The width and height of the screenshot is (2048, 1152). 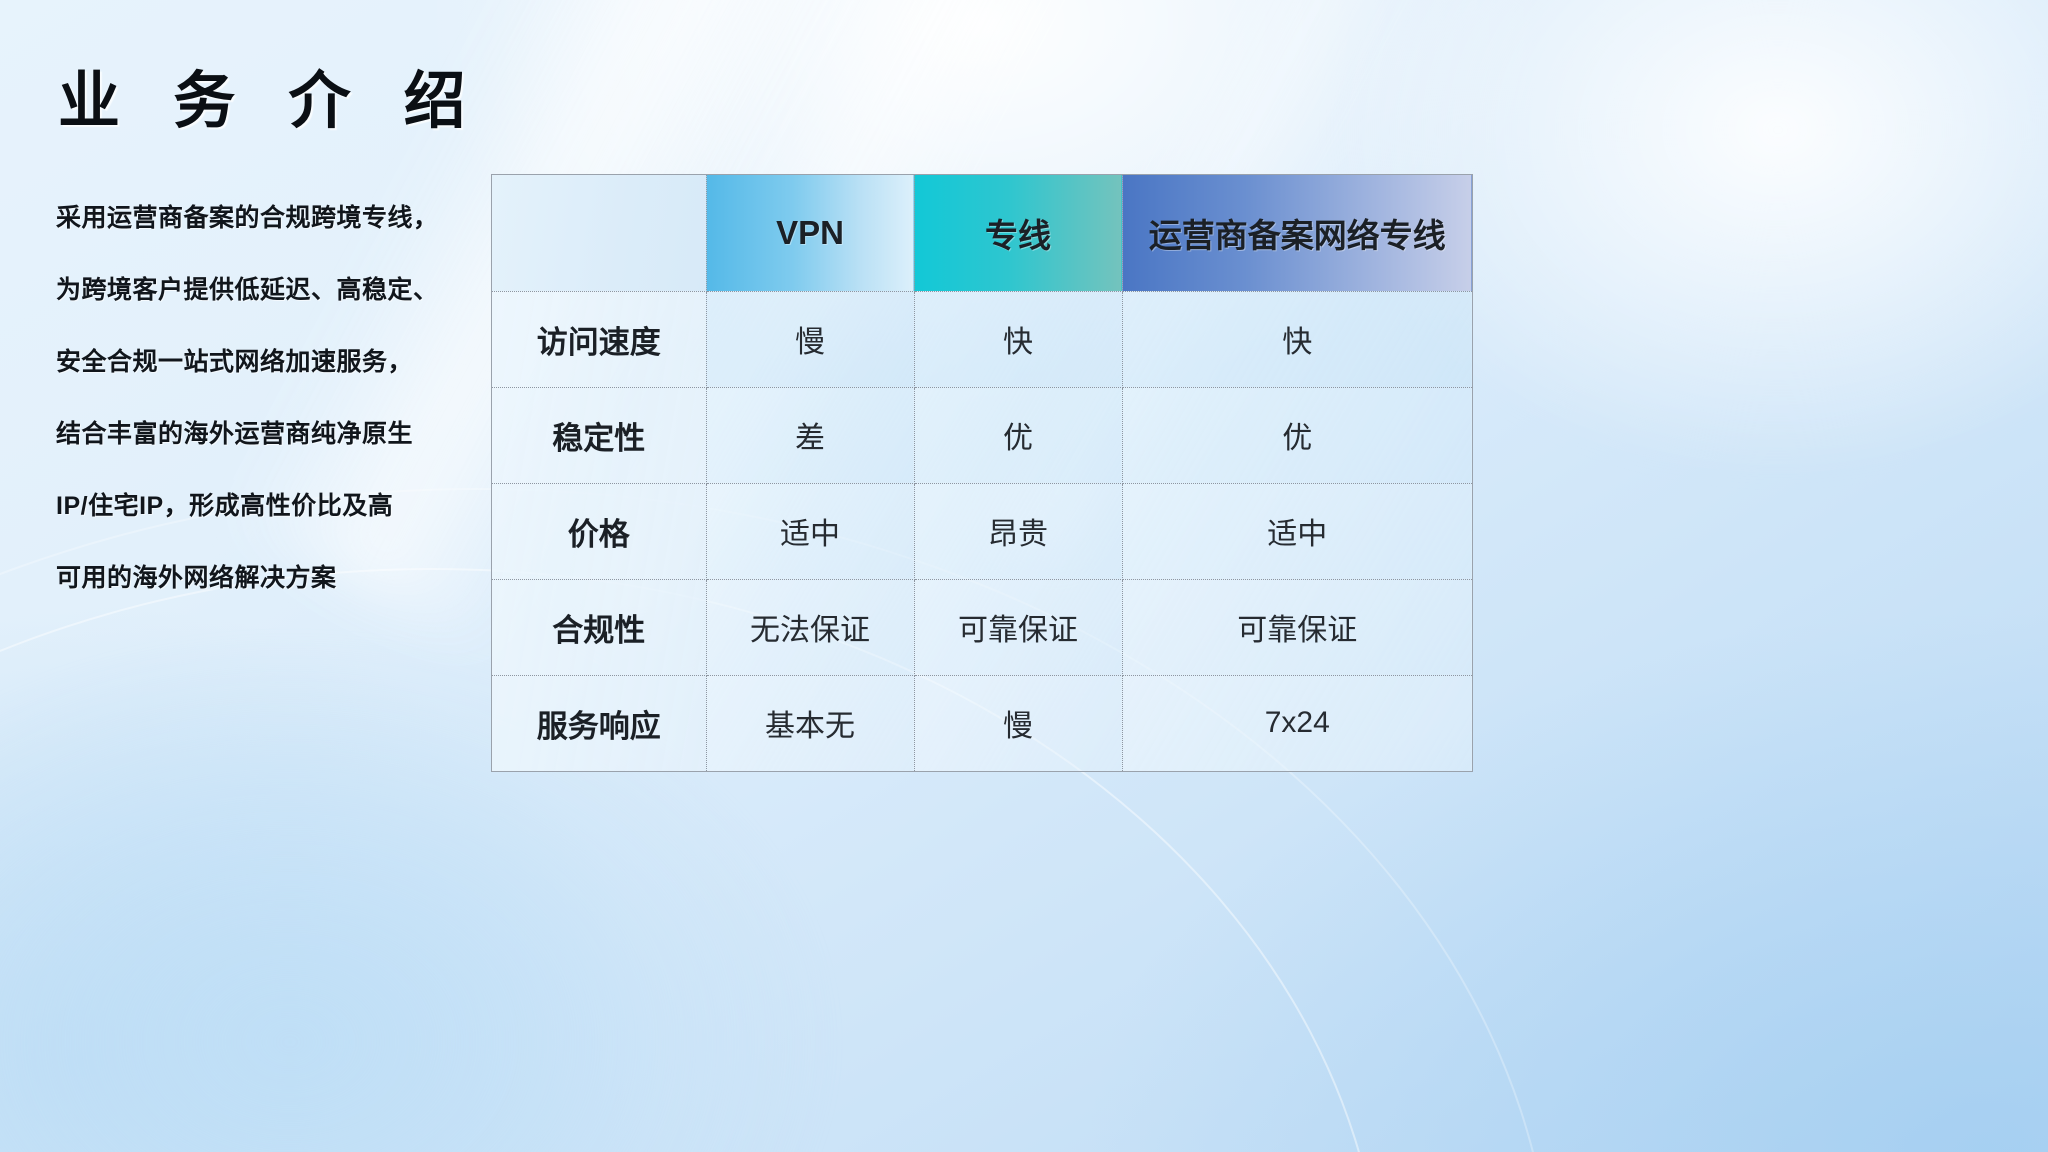 What do you see at coordinates (810, 233) in the screenshot?
I see `table-header-vpn: VPN` at bounding box center [810, 233].